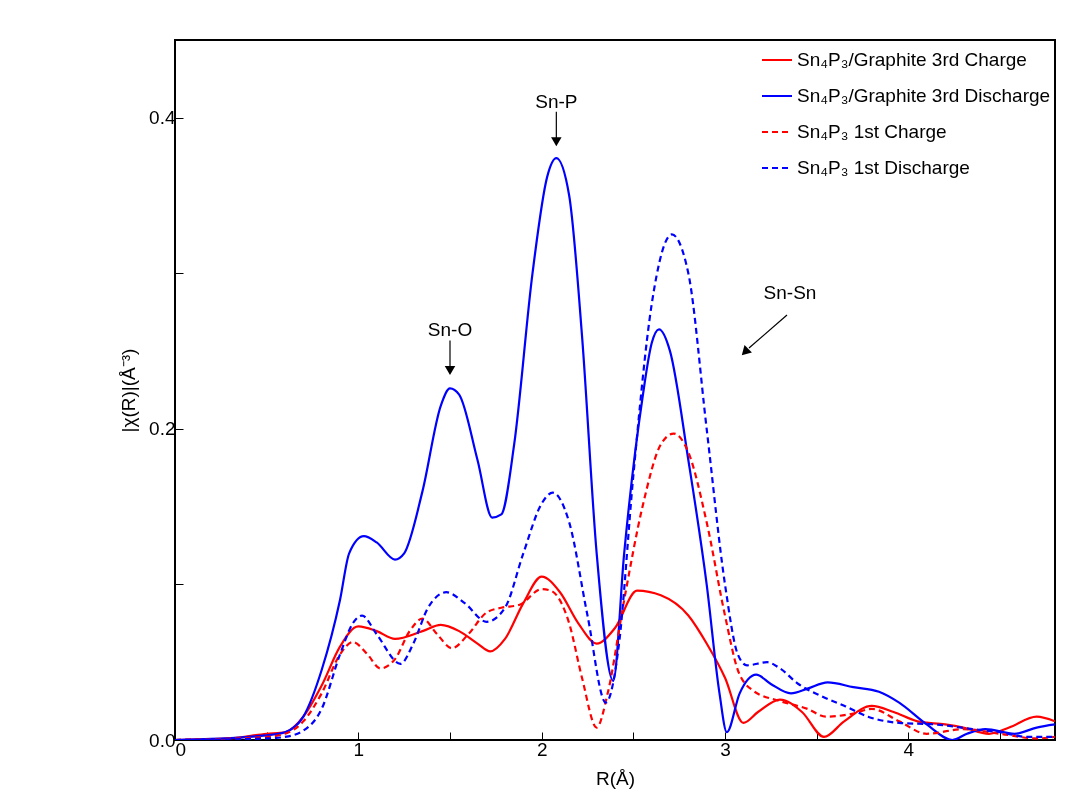 The image size is (1080, 796). I want to click on legend-label: Sn₄P₃ 1st Discharge, so click(883, 167).